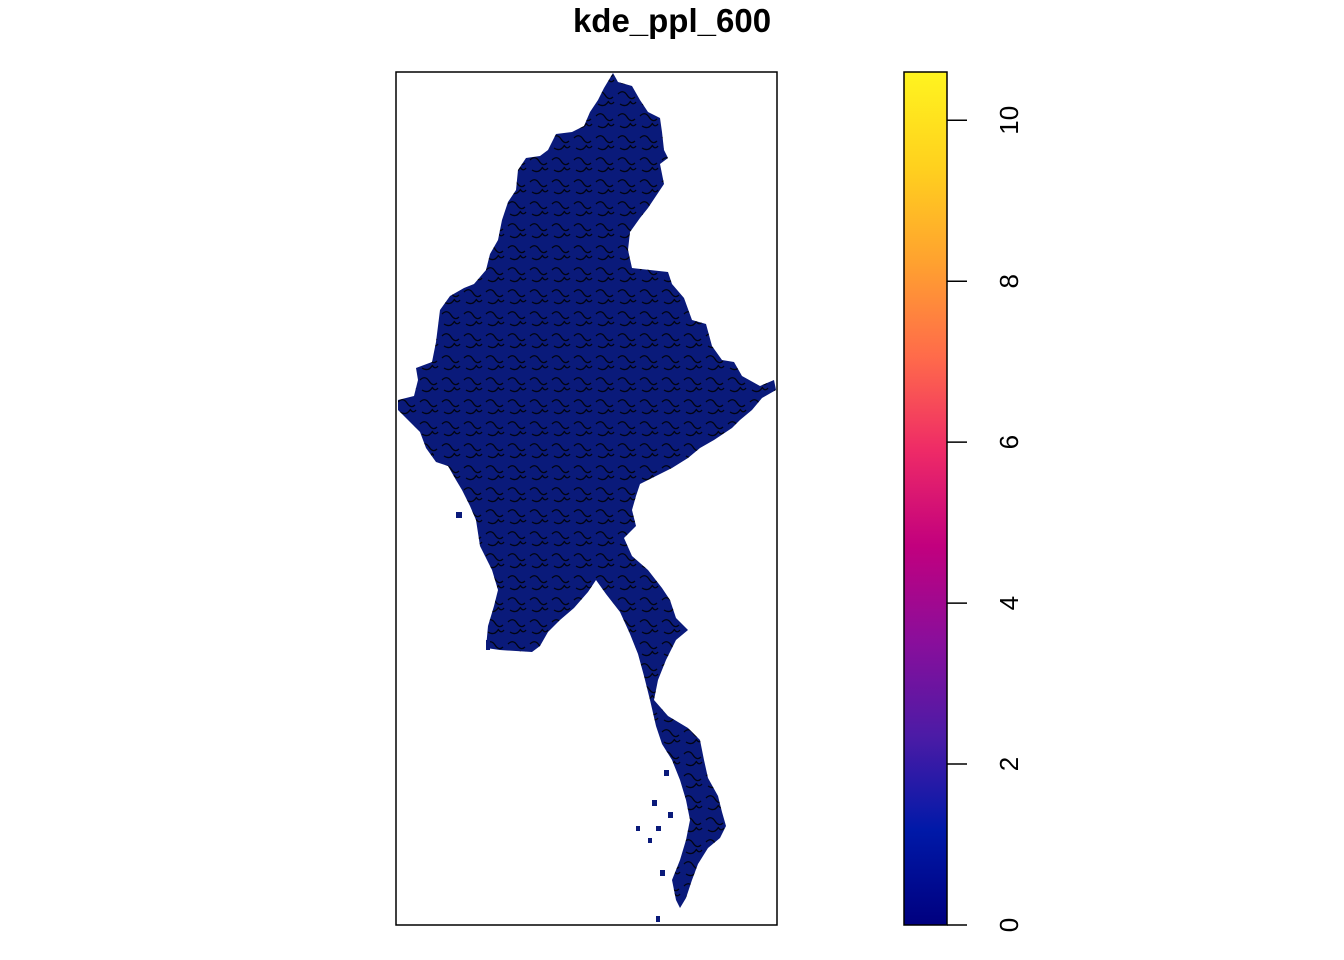 This screenshot has height=960, width=1344. I want to click on color-legend: 0 2 4 6 8 10, so click(963, 501).